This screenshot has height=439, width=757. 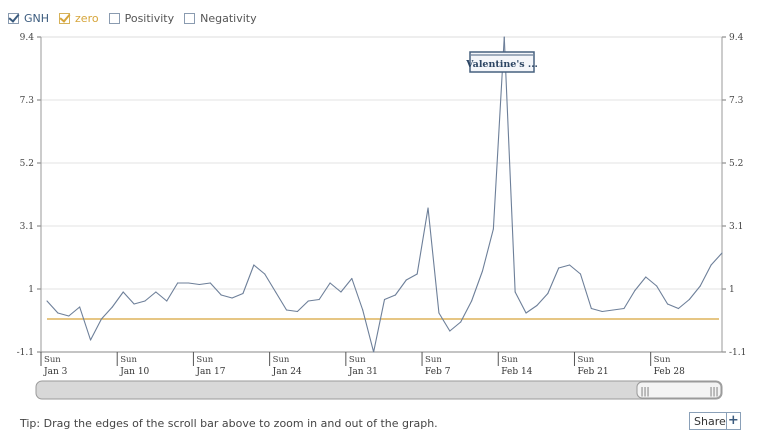 I want to click on scrollbar-grip-right: |||, so click(x=713, y=392).